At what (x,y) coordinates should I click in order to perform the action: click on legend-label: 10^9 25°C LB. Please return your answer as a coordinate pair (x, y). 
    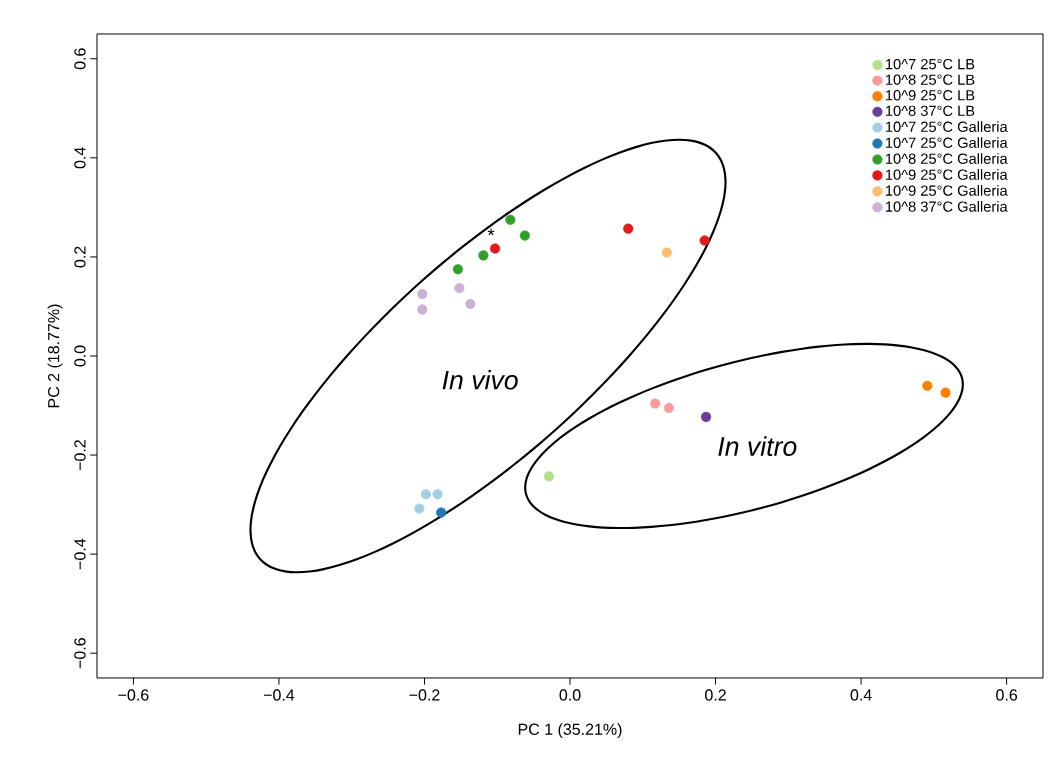
    Looking at the image, I should click on (930, 95).